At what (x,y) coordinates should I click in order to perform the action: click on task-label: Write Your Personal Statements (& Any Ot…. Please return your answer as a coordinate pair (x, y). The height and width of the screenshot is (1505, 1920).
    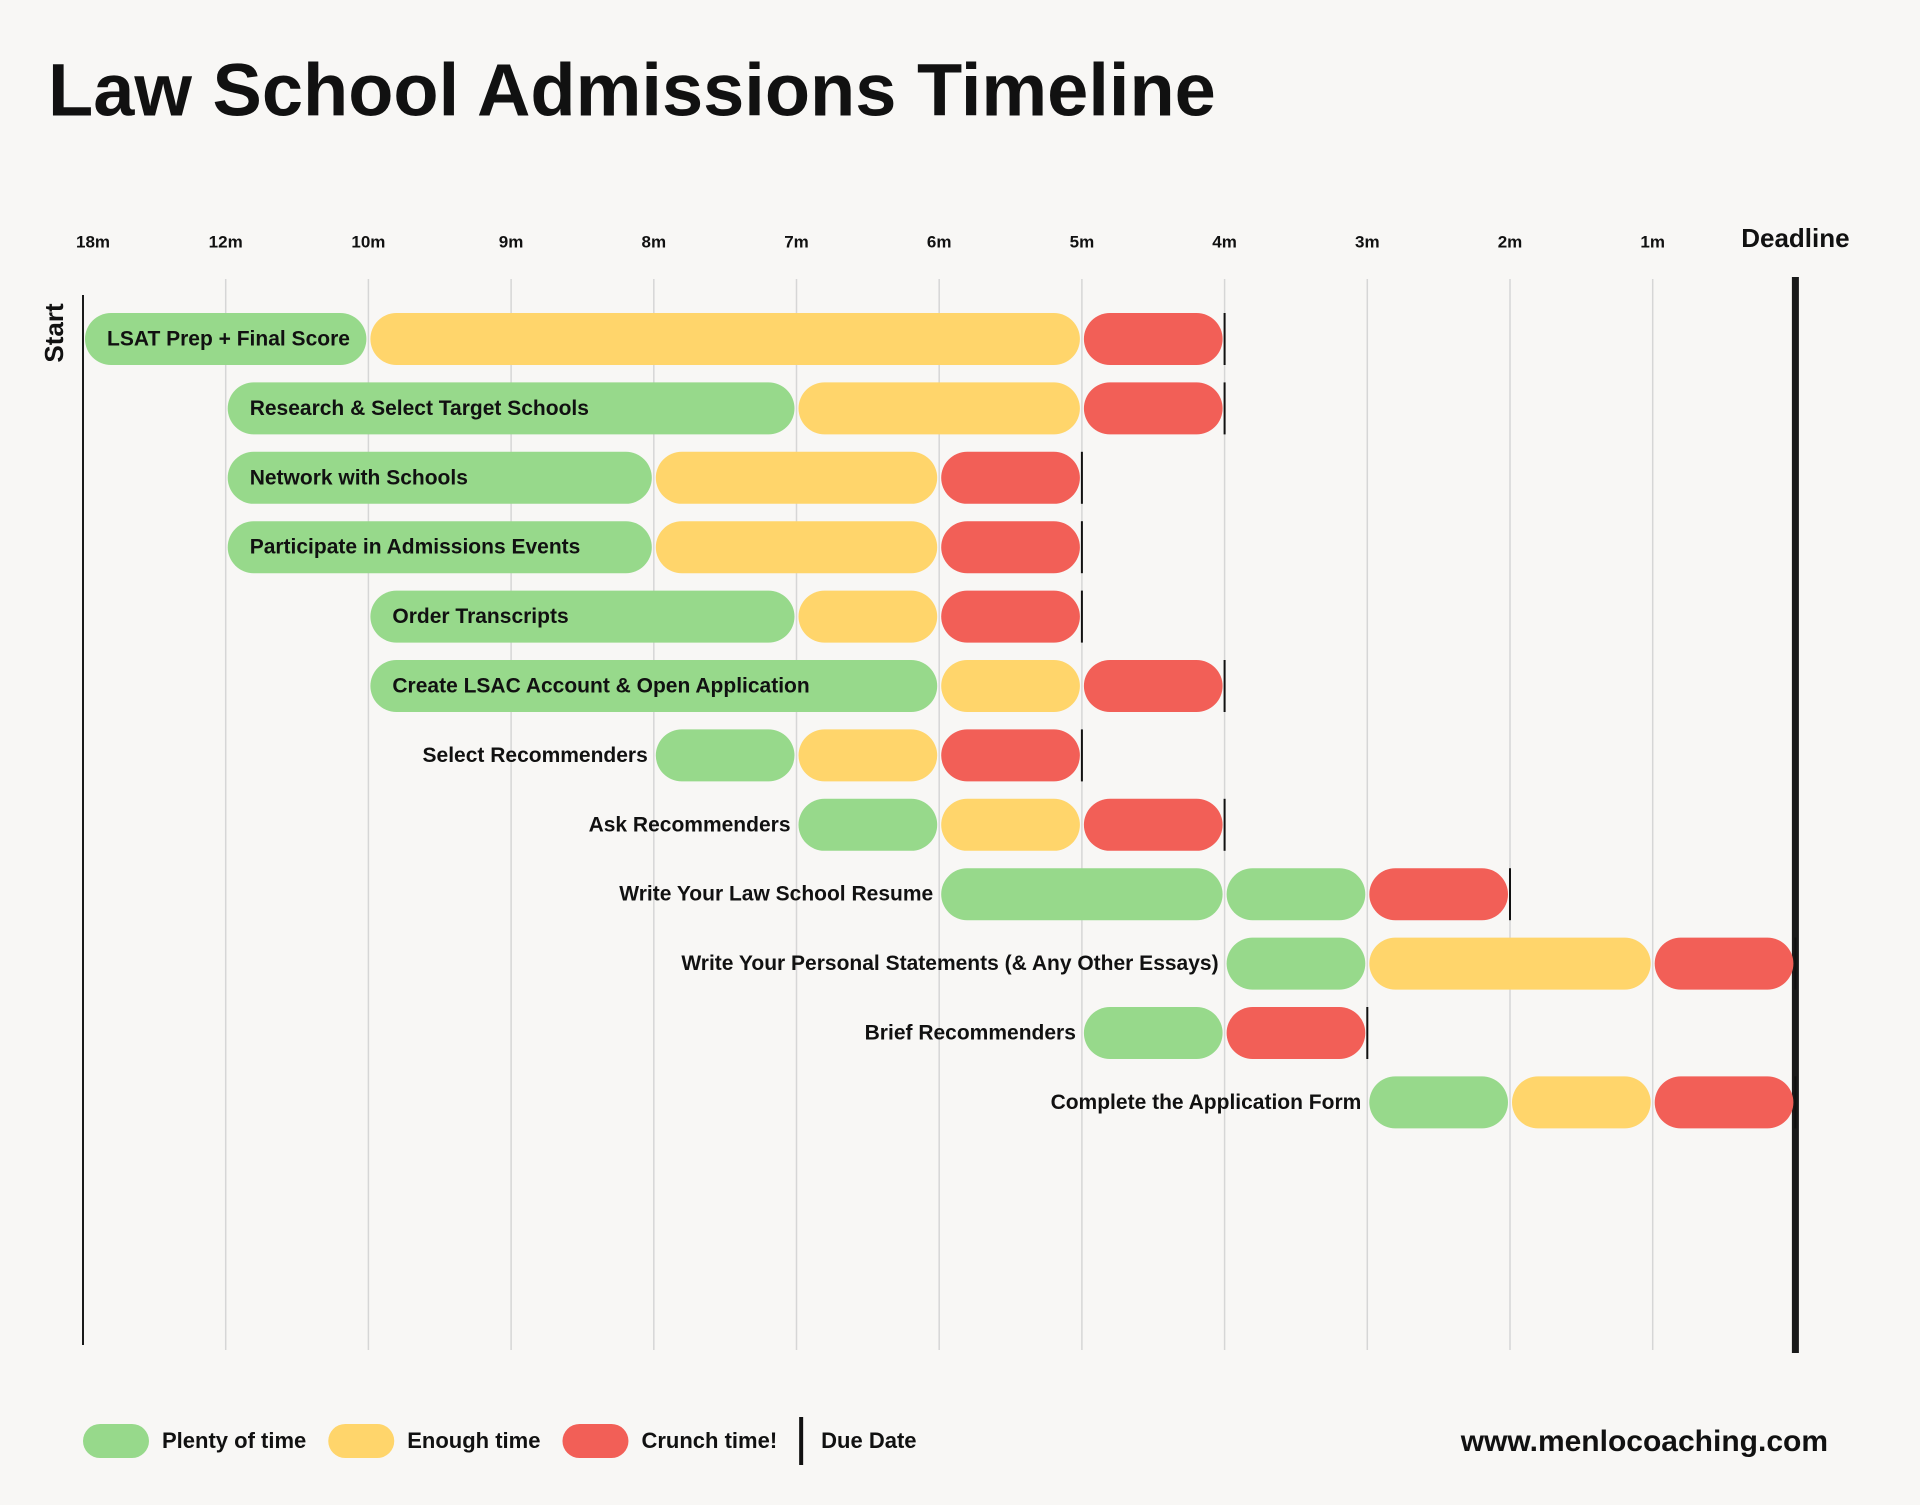
    Looking at the image, I should click on (949, 963).